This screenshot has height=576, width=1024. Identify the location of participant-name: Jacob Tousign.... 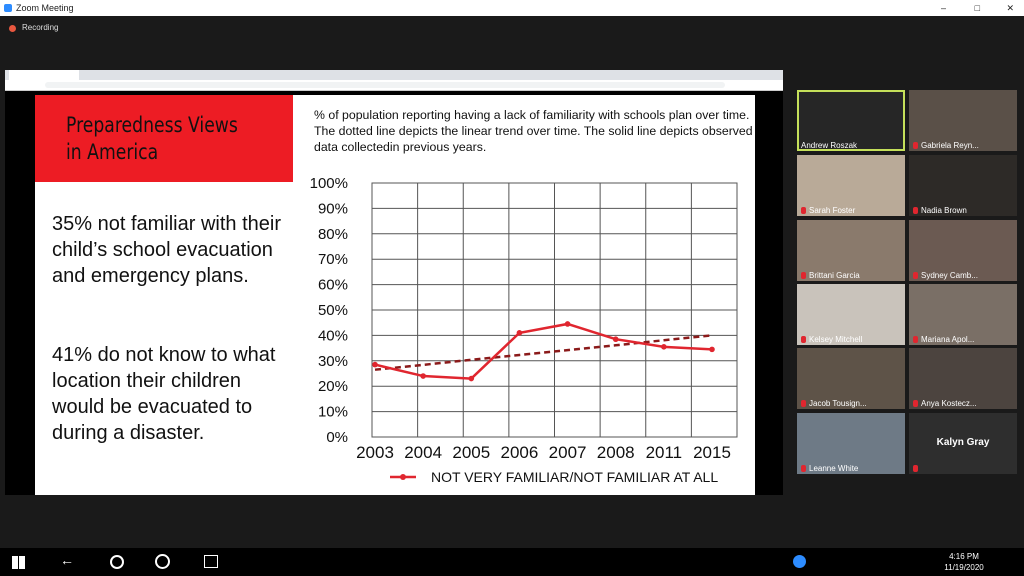
(838, 403).